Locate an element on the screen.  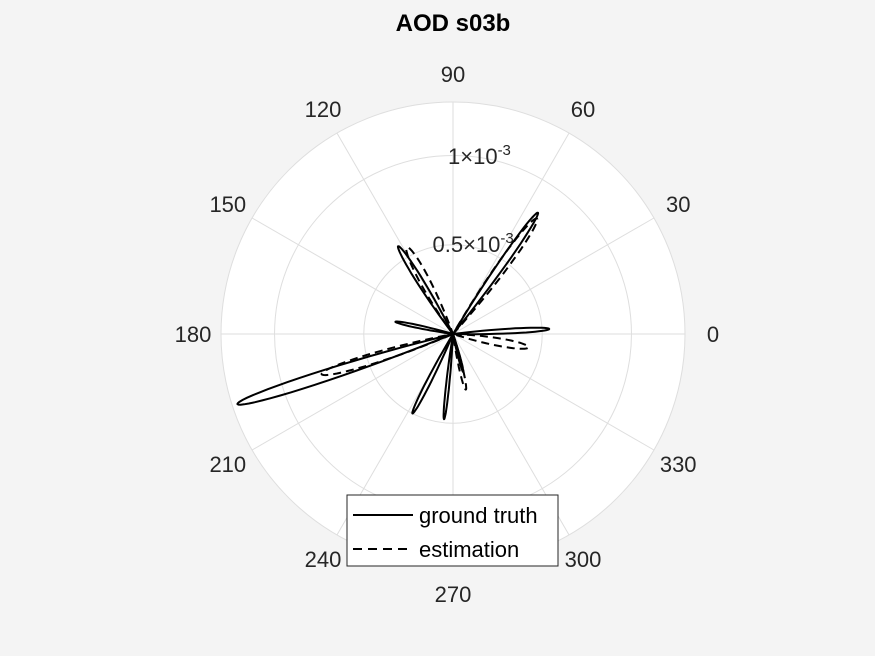
chart-title: AOD s03b is located at coordinates (453, 23).